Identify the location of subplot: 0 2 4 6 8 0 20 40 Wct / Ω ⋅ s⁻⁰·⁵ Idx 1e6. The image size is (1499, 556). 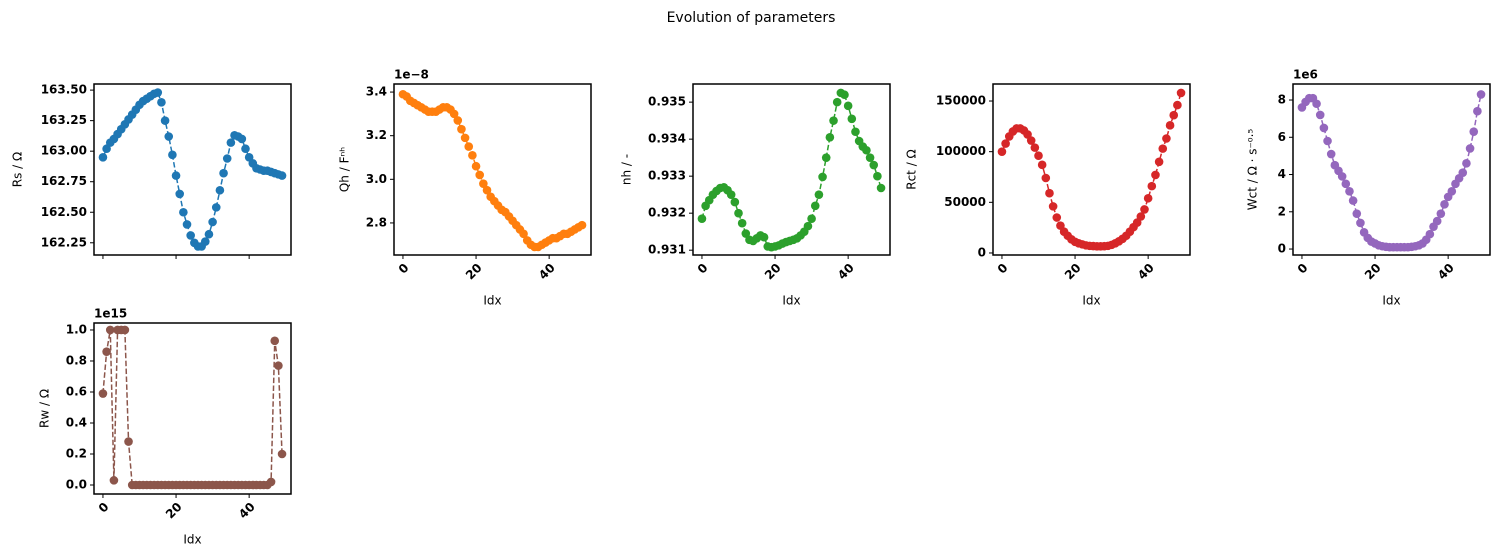
(1368, 188).